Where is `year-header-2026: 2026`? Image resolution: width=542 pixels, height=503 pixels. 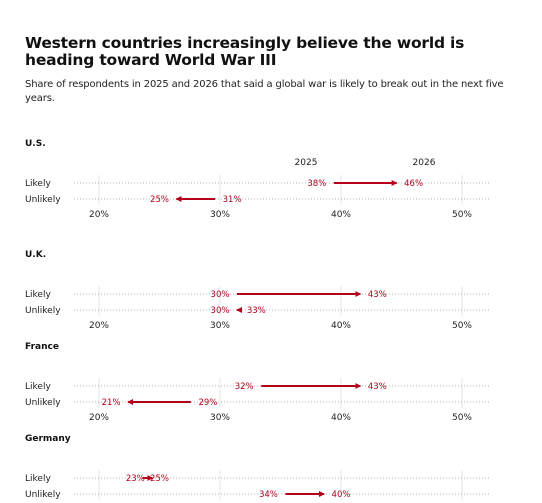
year-header-2026: 2026 is located at coordinates (424, 163).